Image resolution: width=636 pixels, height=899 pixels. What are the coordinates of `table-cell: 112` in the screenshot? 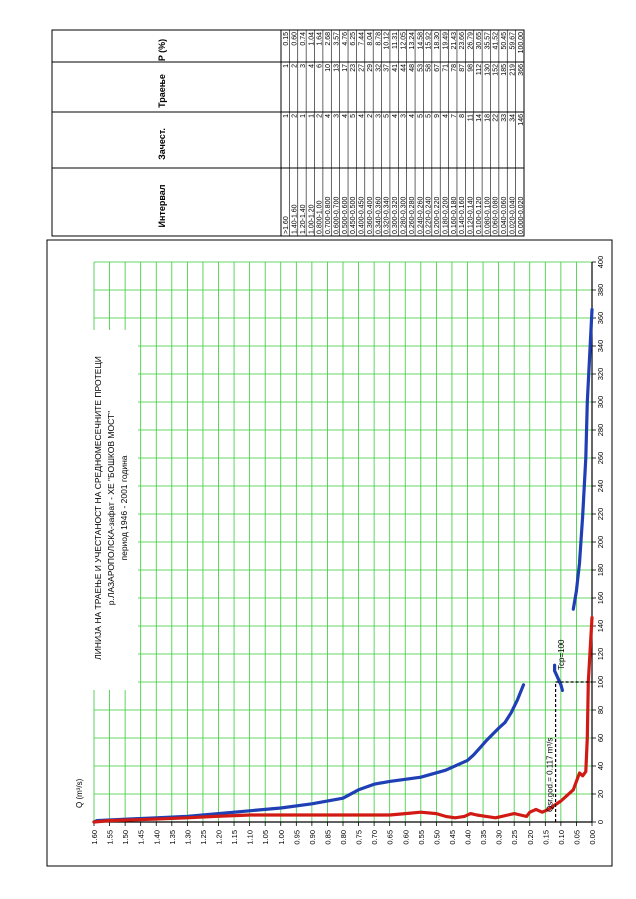 It's located at (479, 69).